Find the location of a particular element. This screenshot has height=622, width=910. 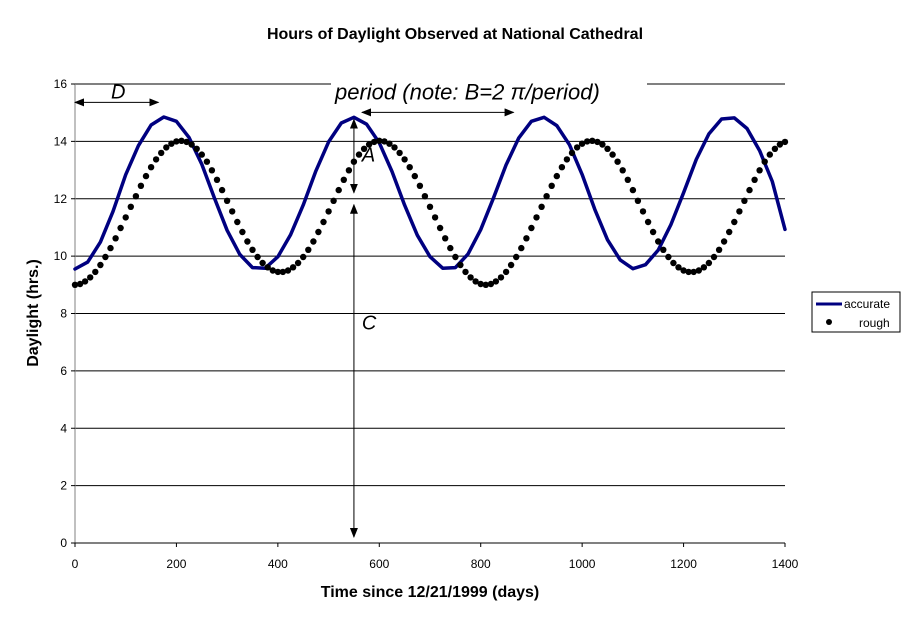

legend-rough-label: rough is located at coordinates (874, 323).